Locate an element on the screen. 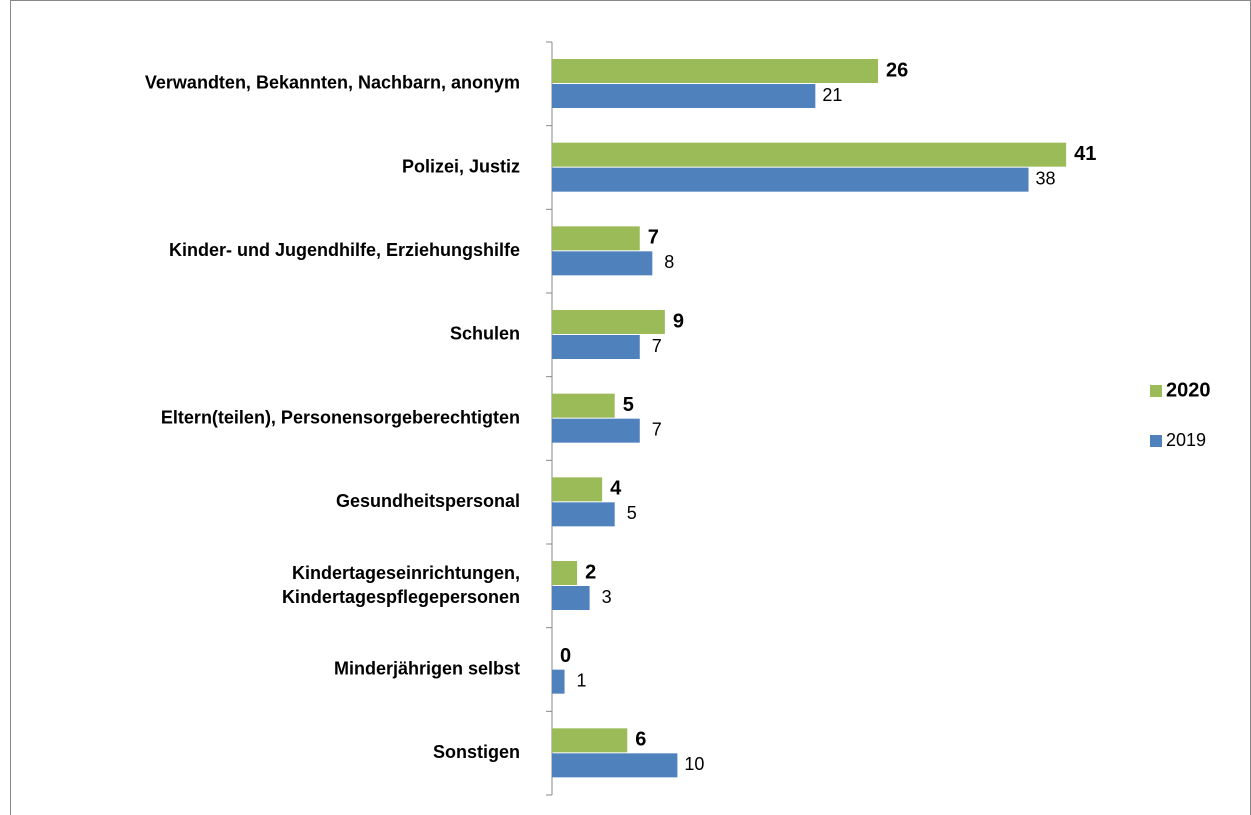  category-label: Minderjährigen selbst is located at coordinates (427, 668).